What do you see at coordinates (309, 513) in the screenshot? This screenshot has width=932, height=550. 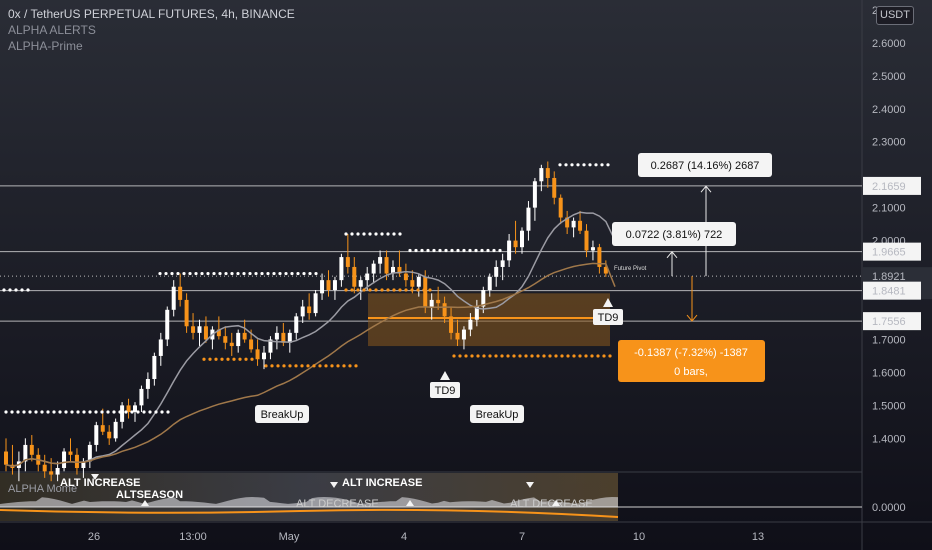 I see `oscillator-line` at bounding box center [309, 513].